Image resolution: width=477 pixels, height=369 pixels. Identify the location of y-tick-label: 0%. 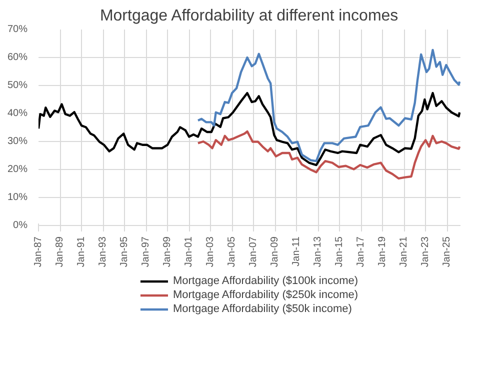
(20, 225).